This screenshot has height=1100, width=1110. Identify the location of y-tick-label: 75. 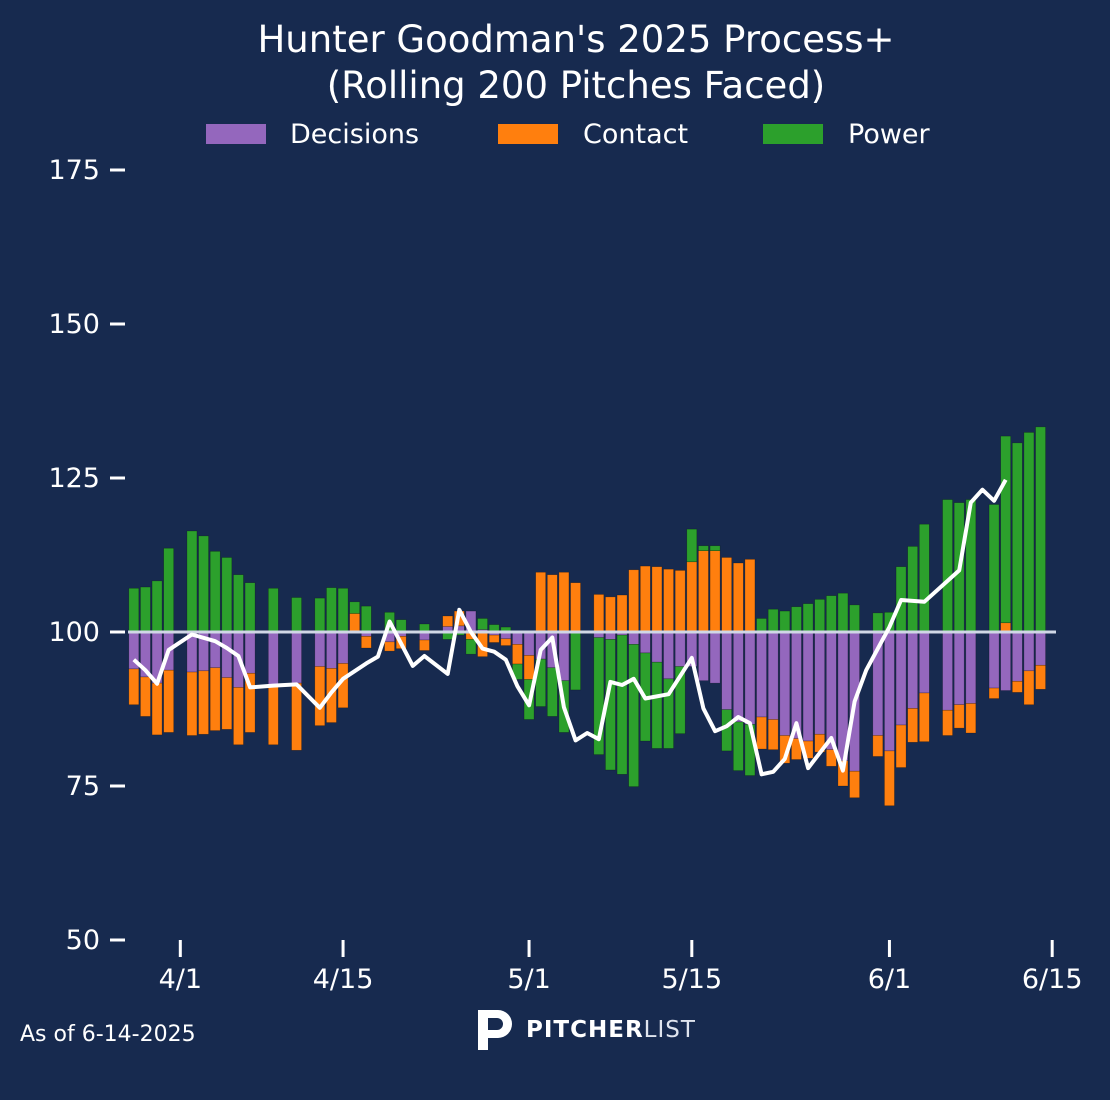
(83, 786).